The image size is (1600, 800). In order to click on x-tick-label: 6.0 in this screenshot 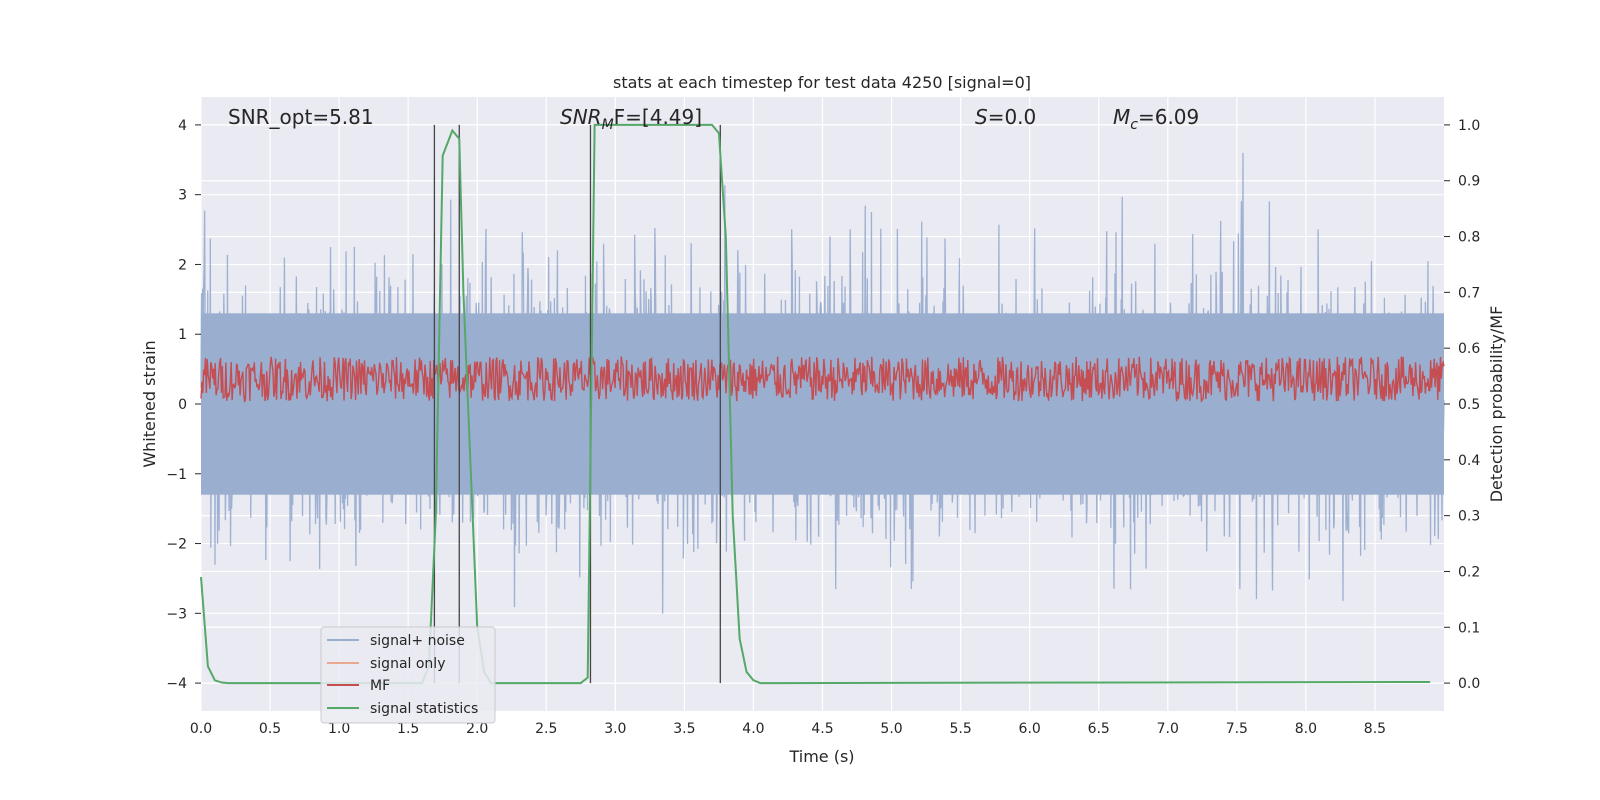, I will do `click(1030, 729)`.